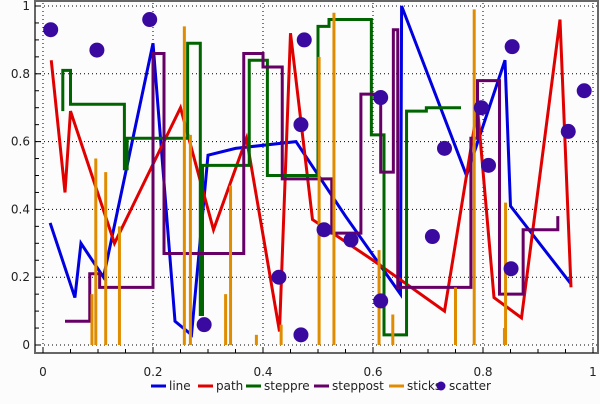 The width and height of the screenshot is (600, 404). Describe the element at coordinates (441, 386) in the screenshot. I see `legend-swatch` at that location.